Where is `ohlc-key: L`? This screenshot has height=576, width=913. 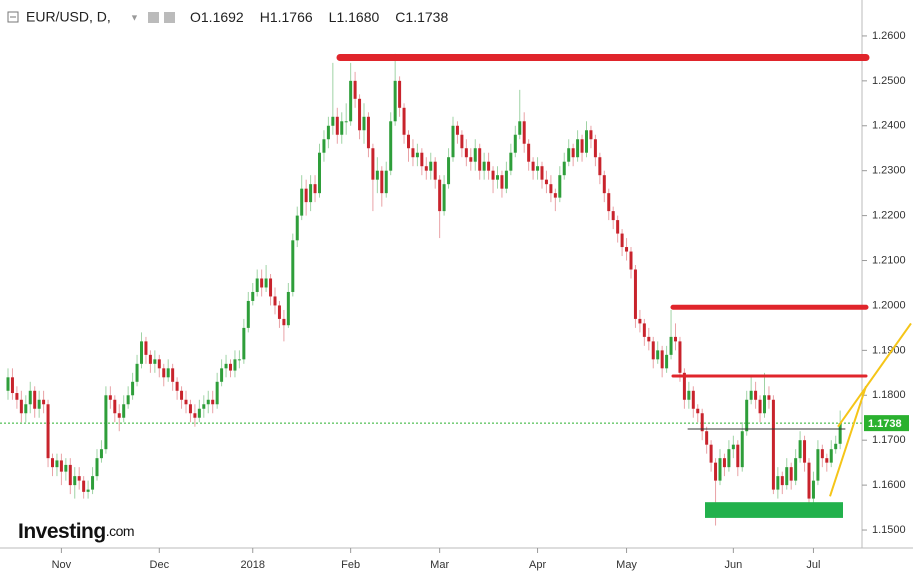
ohlc-key: L is located at coordinates (333, 17).